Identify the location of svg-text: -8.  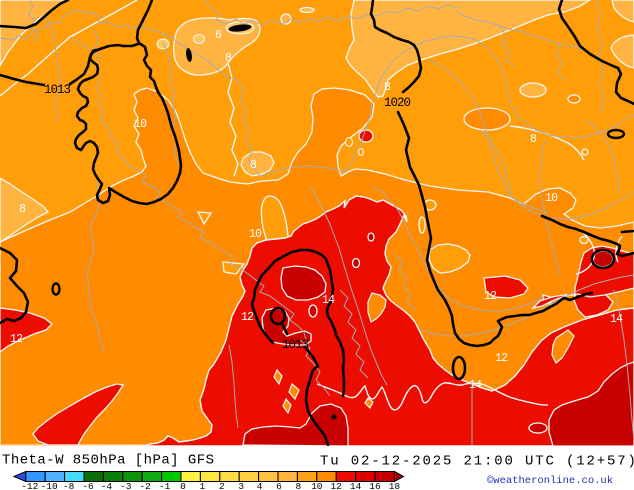
(69, 485).